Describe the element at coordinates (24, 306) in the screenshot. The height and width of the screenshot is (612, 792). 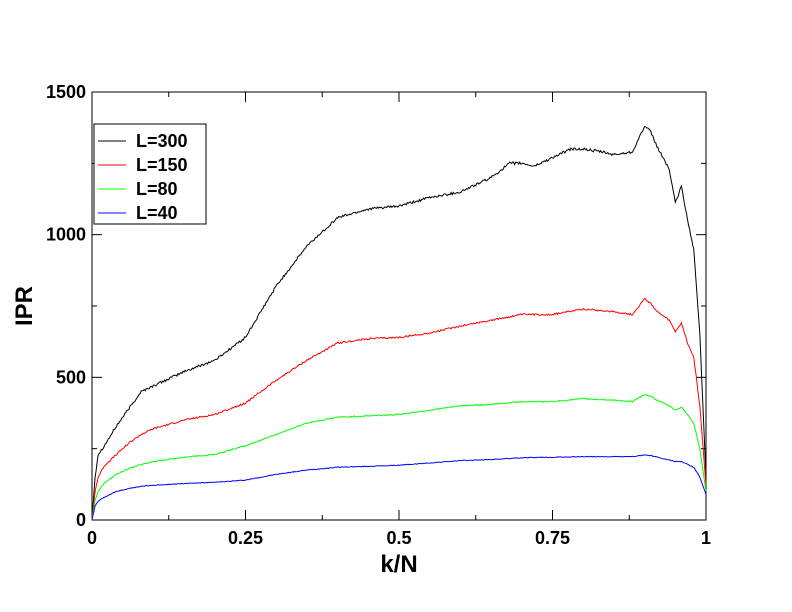
I see `y-axis-title: IPR` at that location.